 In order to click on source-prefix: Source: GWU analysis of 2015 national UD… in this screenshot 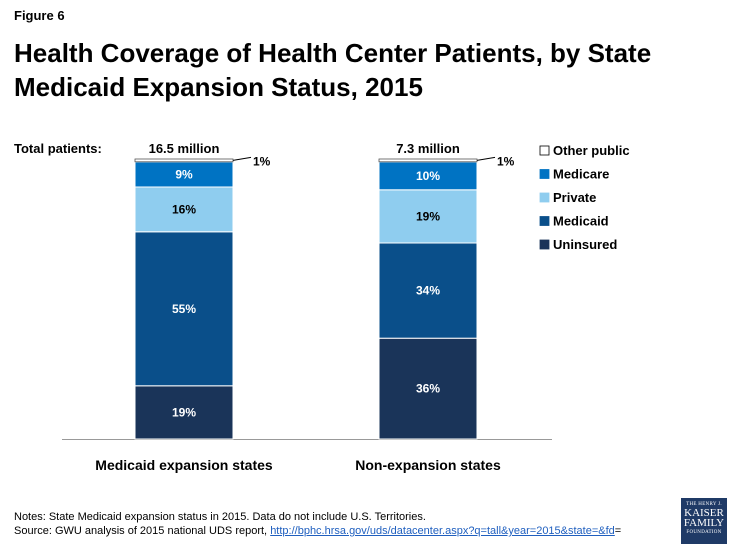, I will do `click(142, 531)`.